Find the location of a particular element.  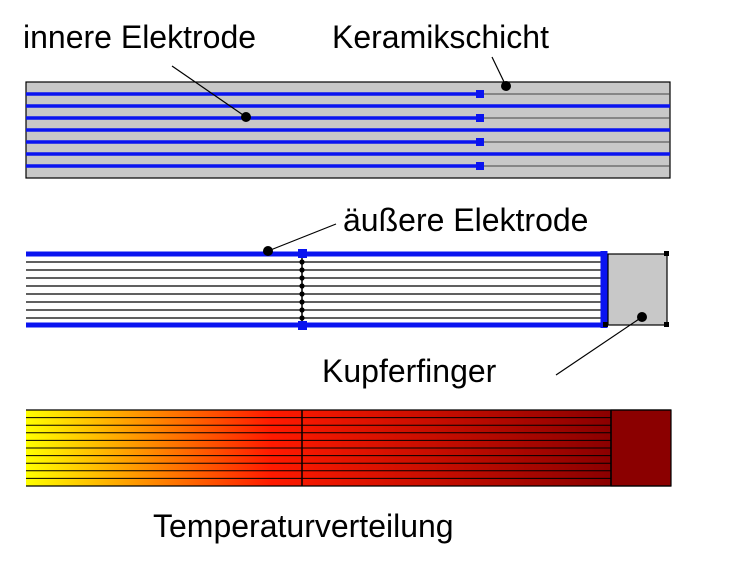

inner-electrode-pointer-dot is located at coordinates (246, 117).